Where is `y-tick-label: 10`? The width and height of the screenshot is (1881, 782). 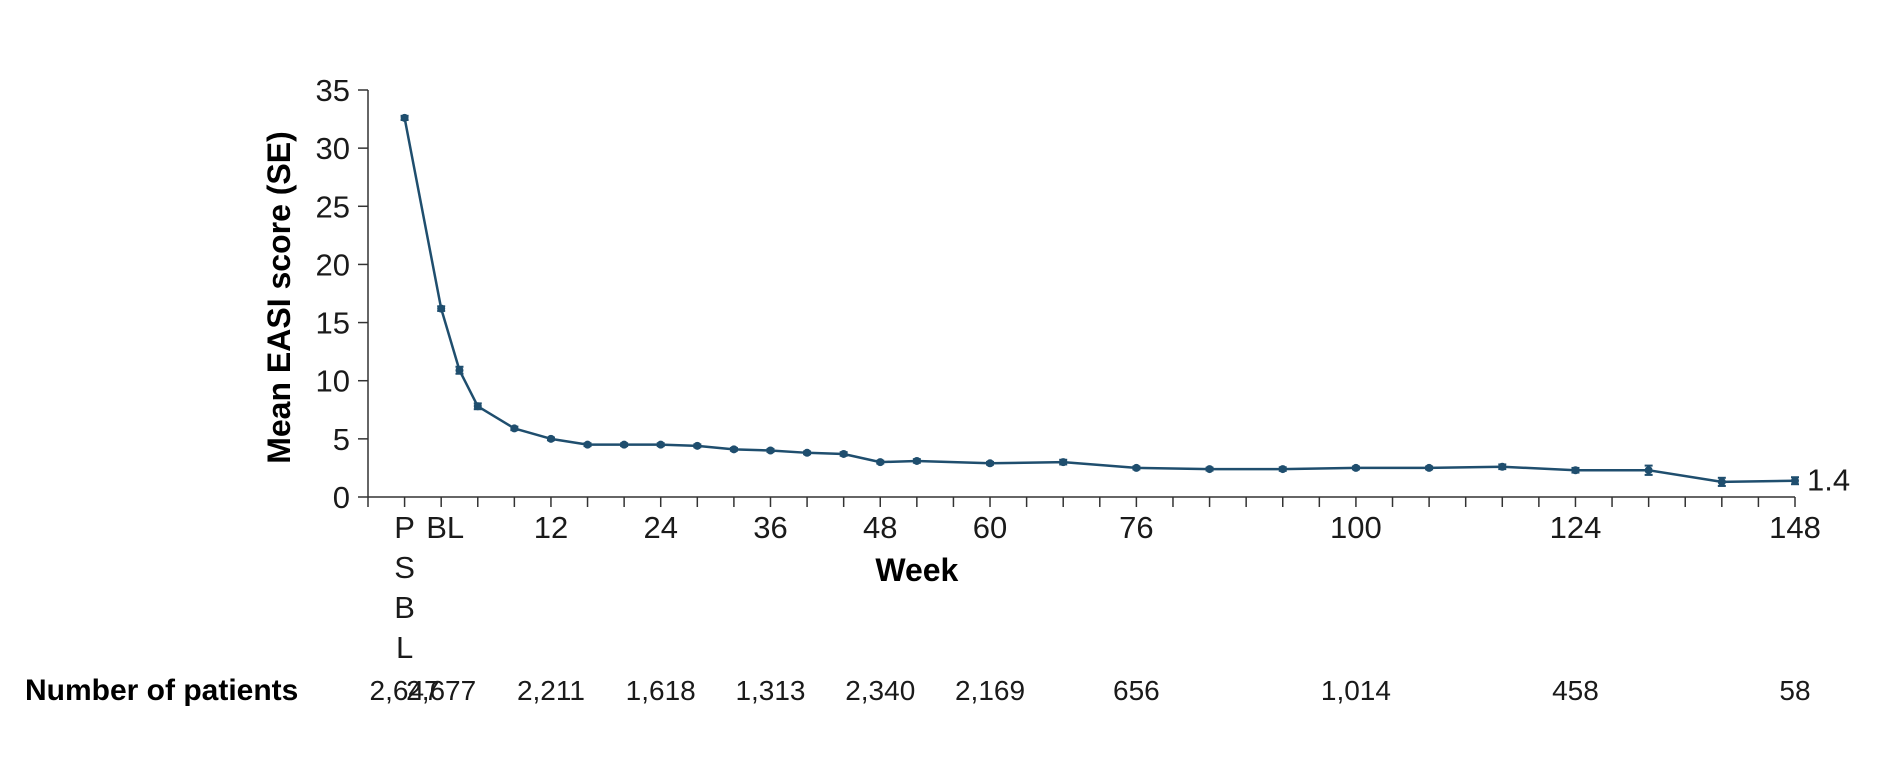 y-tick-label: 10 is located at coordinates (333, 381).